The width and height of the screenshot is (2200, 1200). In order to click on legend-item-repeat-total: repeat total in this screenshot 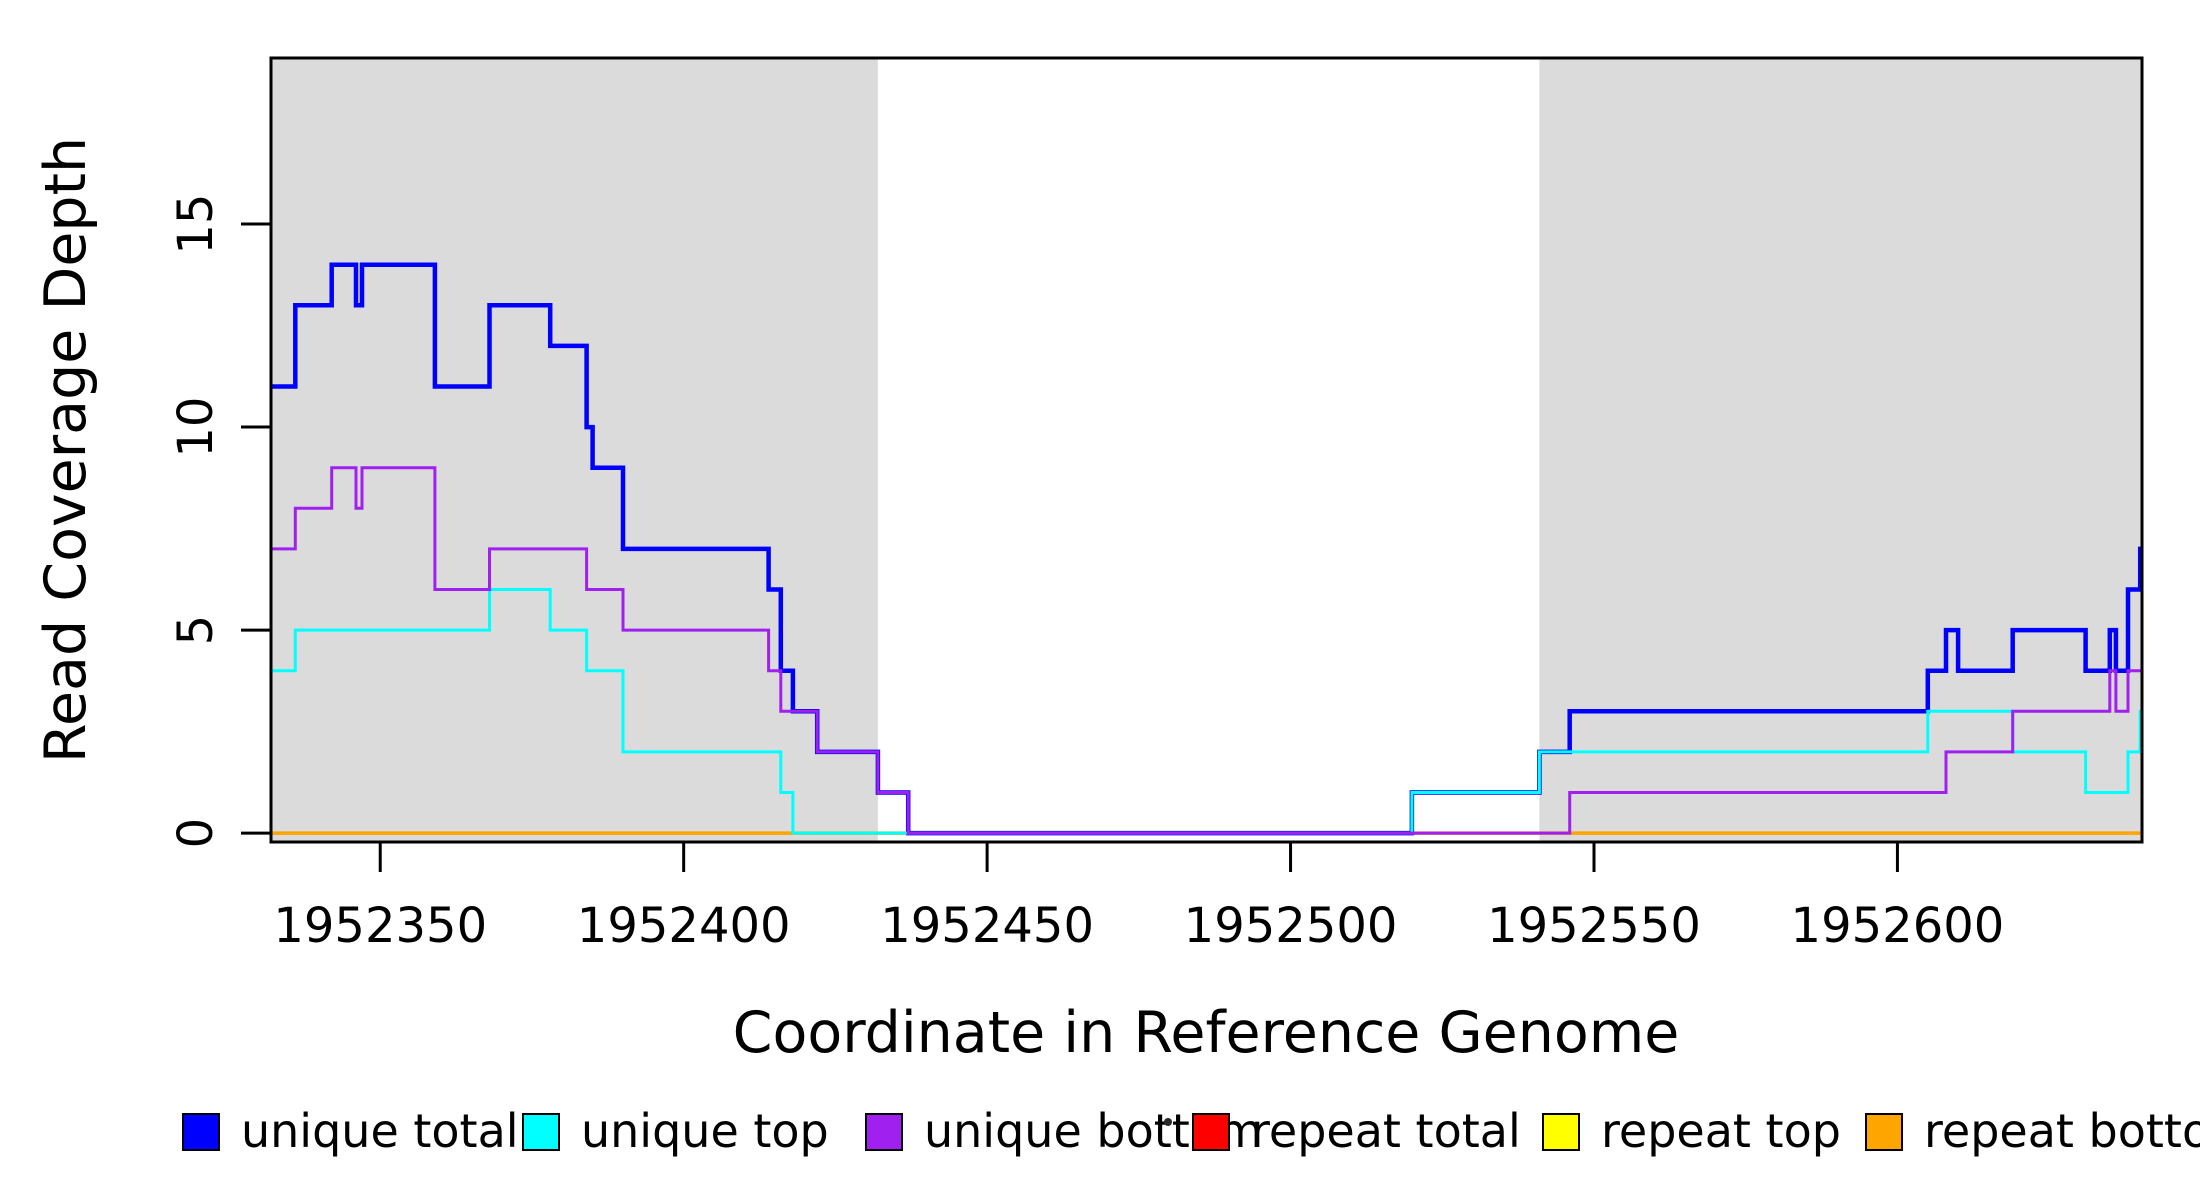, I will do `click(1356, 1131)`.